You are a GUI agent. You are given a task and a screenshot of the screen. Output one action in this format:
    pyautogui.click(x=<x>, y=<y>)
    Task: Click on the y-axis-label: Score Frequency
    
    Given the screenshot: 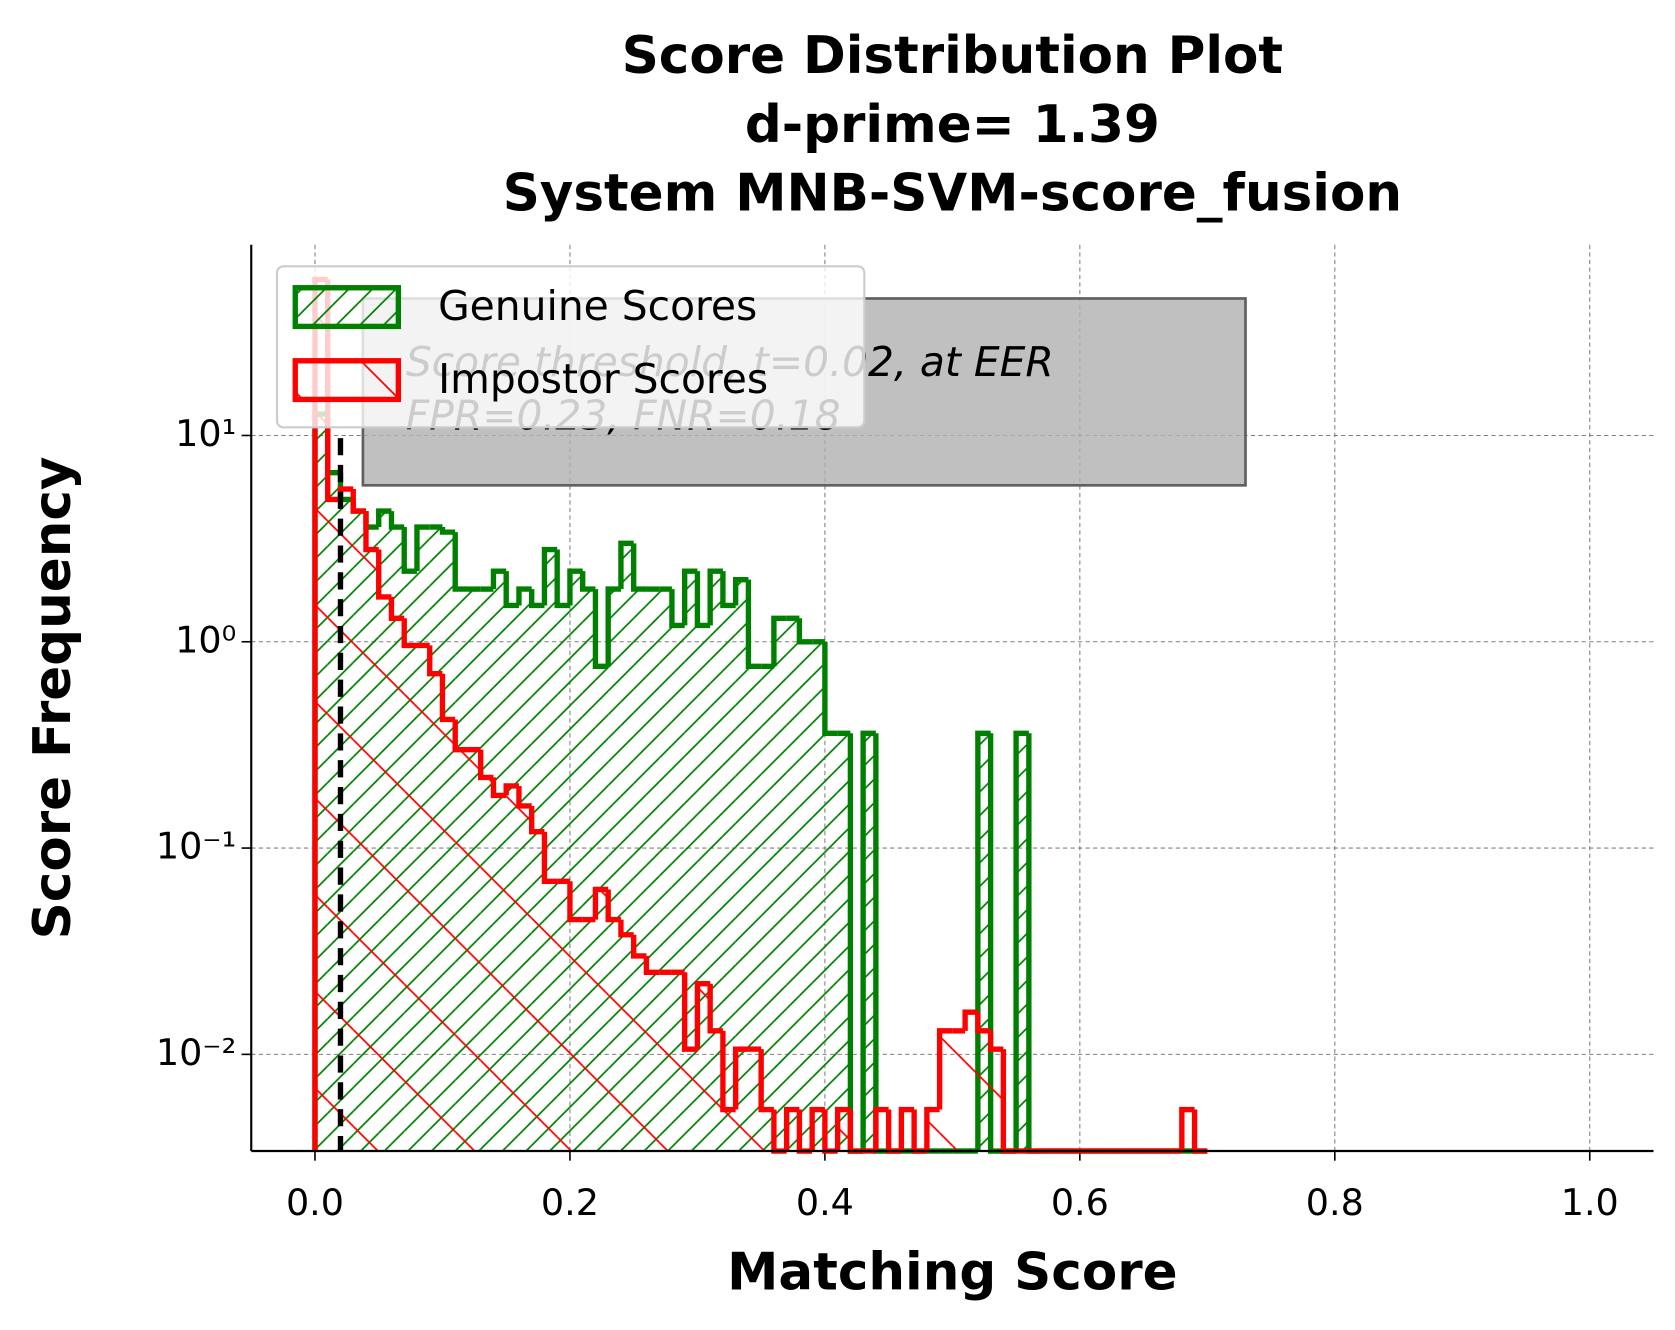 What is the action you would take?
    pyautogui.click(x=53, y=697)
    